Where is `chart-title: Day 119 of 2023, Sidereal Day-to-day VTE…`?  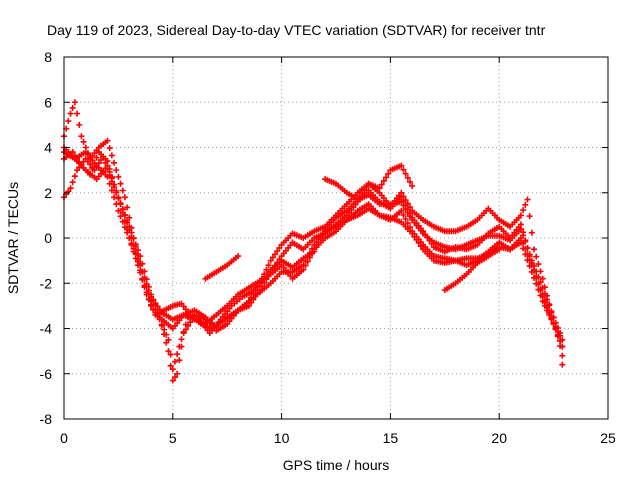 chart-title: Day 119 of 2023, Sidereal Day-to-day VTE… is located at coordinates (296, 30).